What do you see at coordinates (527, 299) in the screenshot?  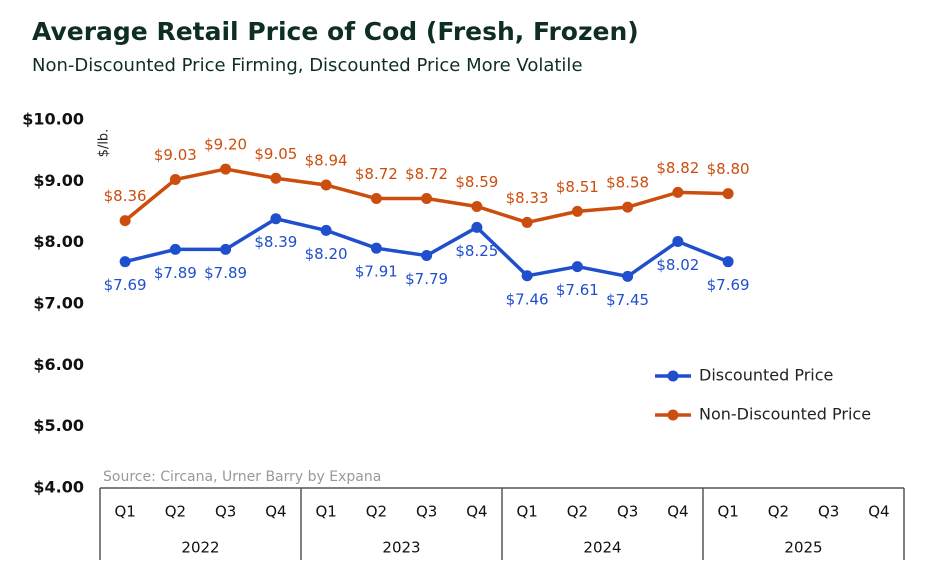 I see `data-label: $7.46` at bounding box center [527, 299].